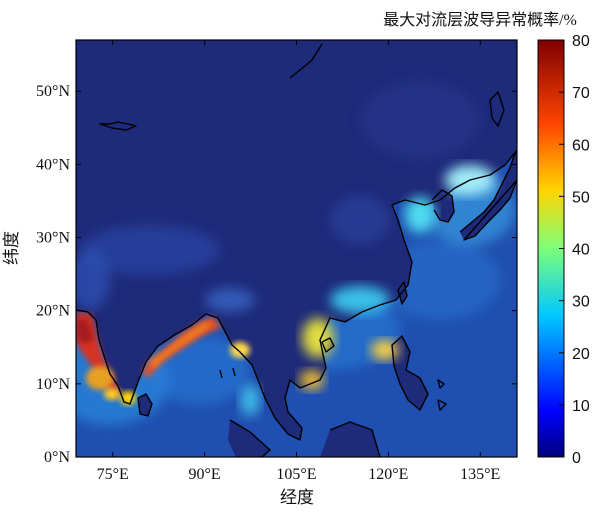  I want to click on colorbar-tick-label: 60, so click(581, 145).